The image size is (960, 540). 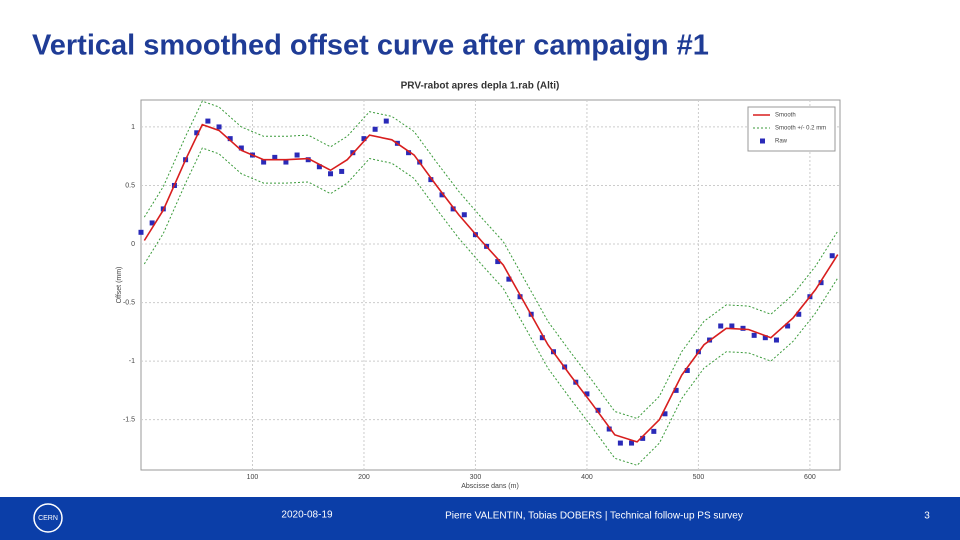 I want to click on footer-date: 2020-08-19, so click(x=307, y=515).